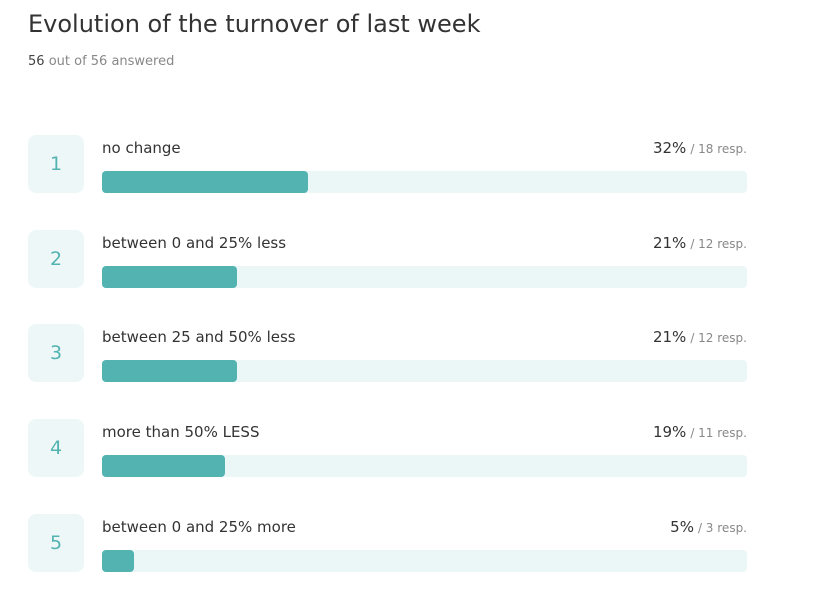 This screenshot has height=602, width=840. I want to click on percent-label: 32%, so click(669, 148).